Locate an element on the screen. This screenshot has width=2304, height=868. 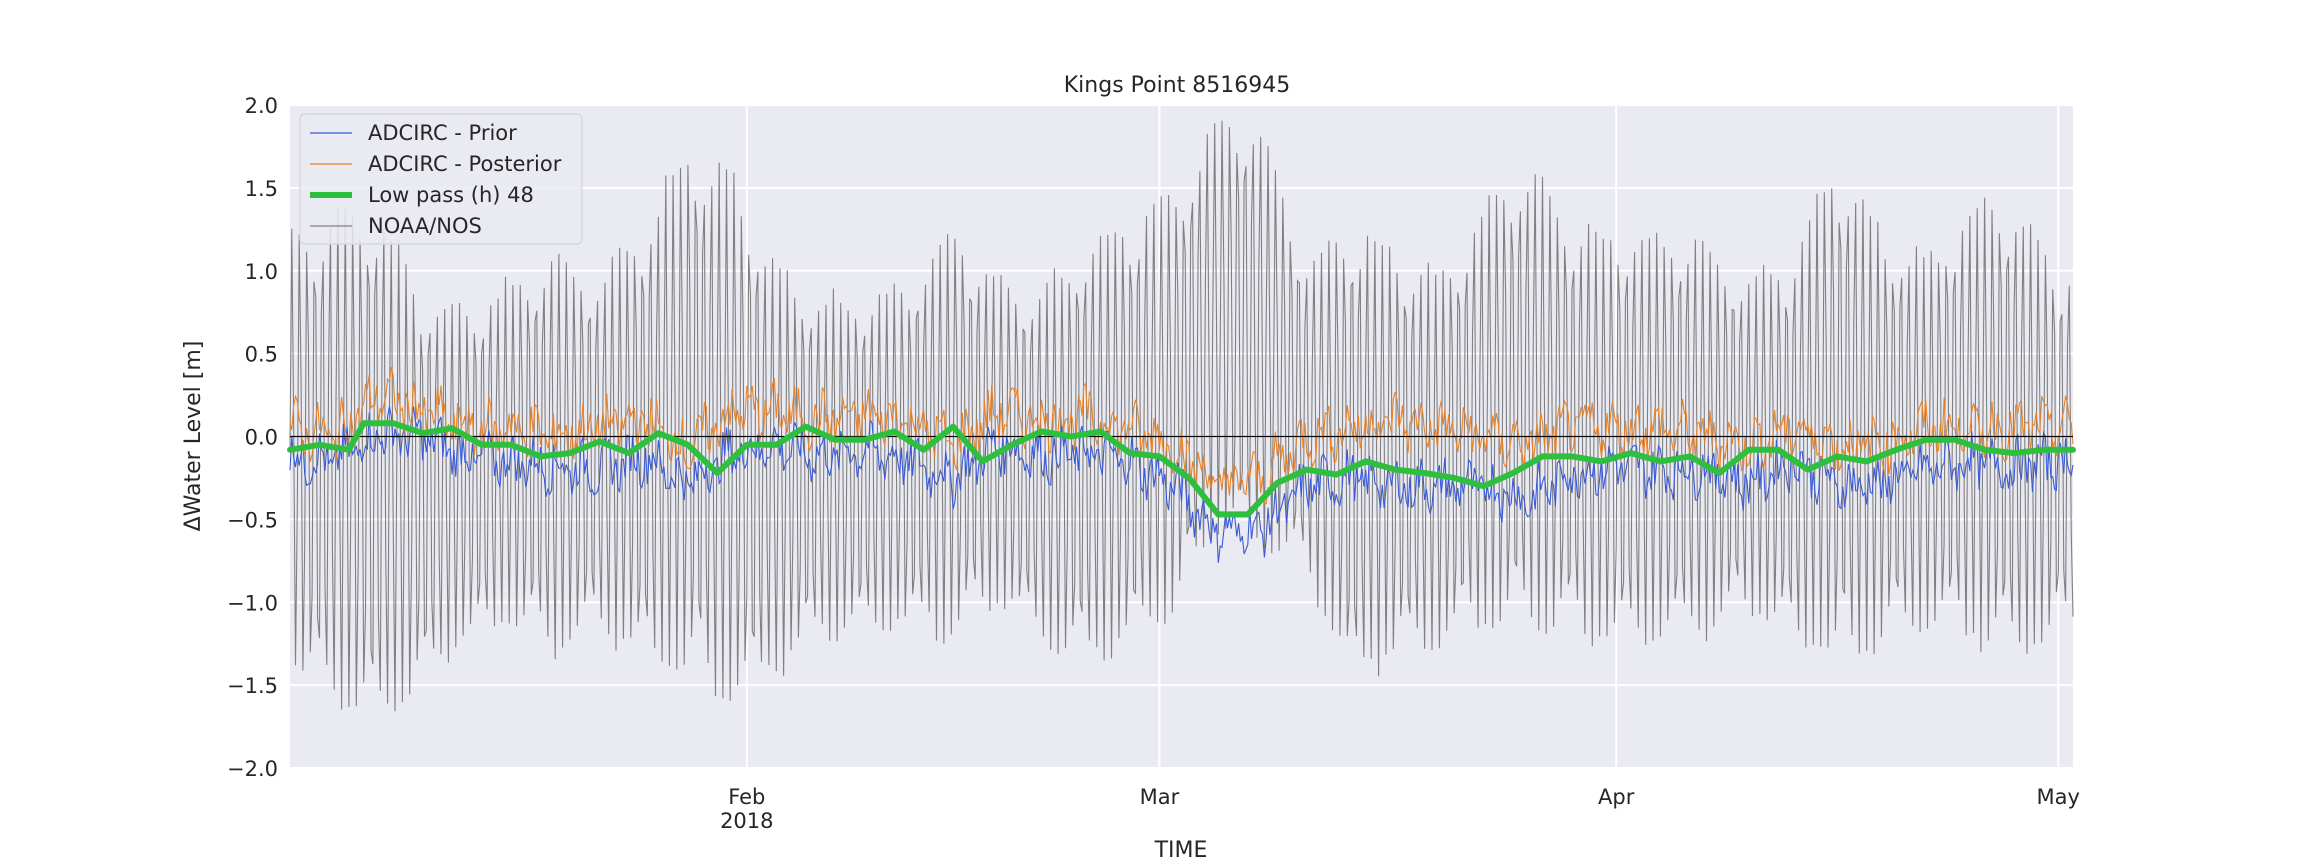
x-axis-label: TIME is located at coordinates (1181, 850).